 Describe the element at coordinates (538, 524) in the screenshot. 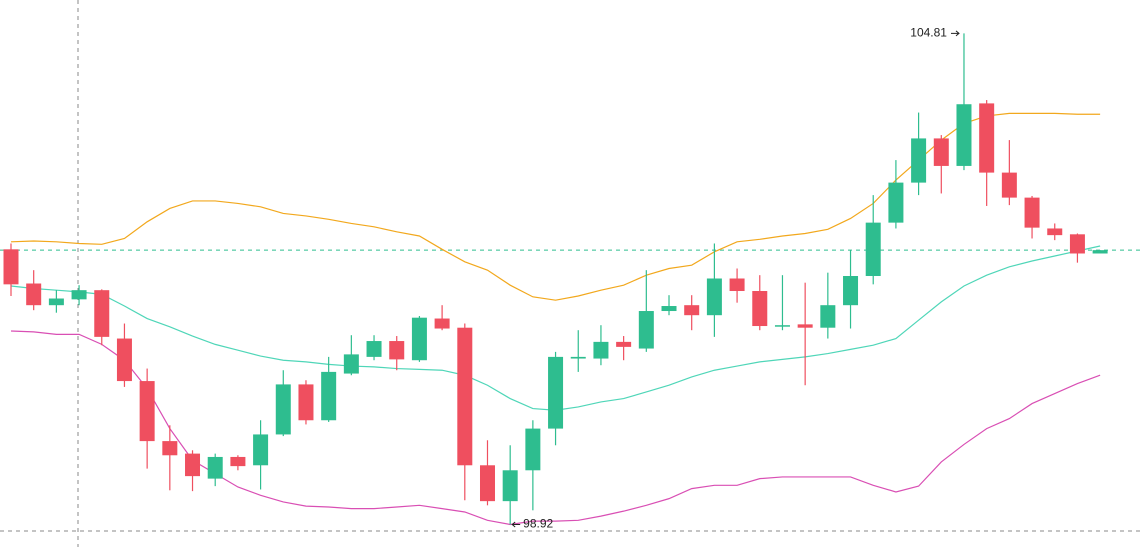

I see `min-label: 98.92` at that location.